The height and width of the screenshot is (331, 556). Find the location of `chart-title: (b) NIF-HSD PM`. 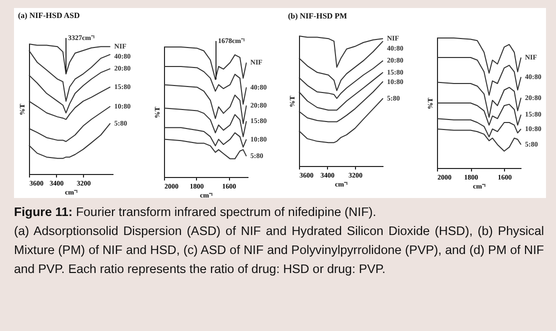

chart-title: (b) NIF-HSD PM is located at coordinates (318, 16).